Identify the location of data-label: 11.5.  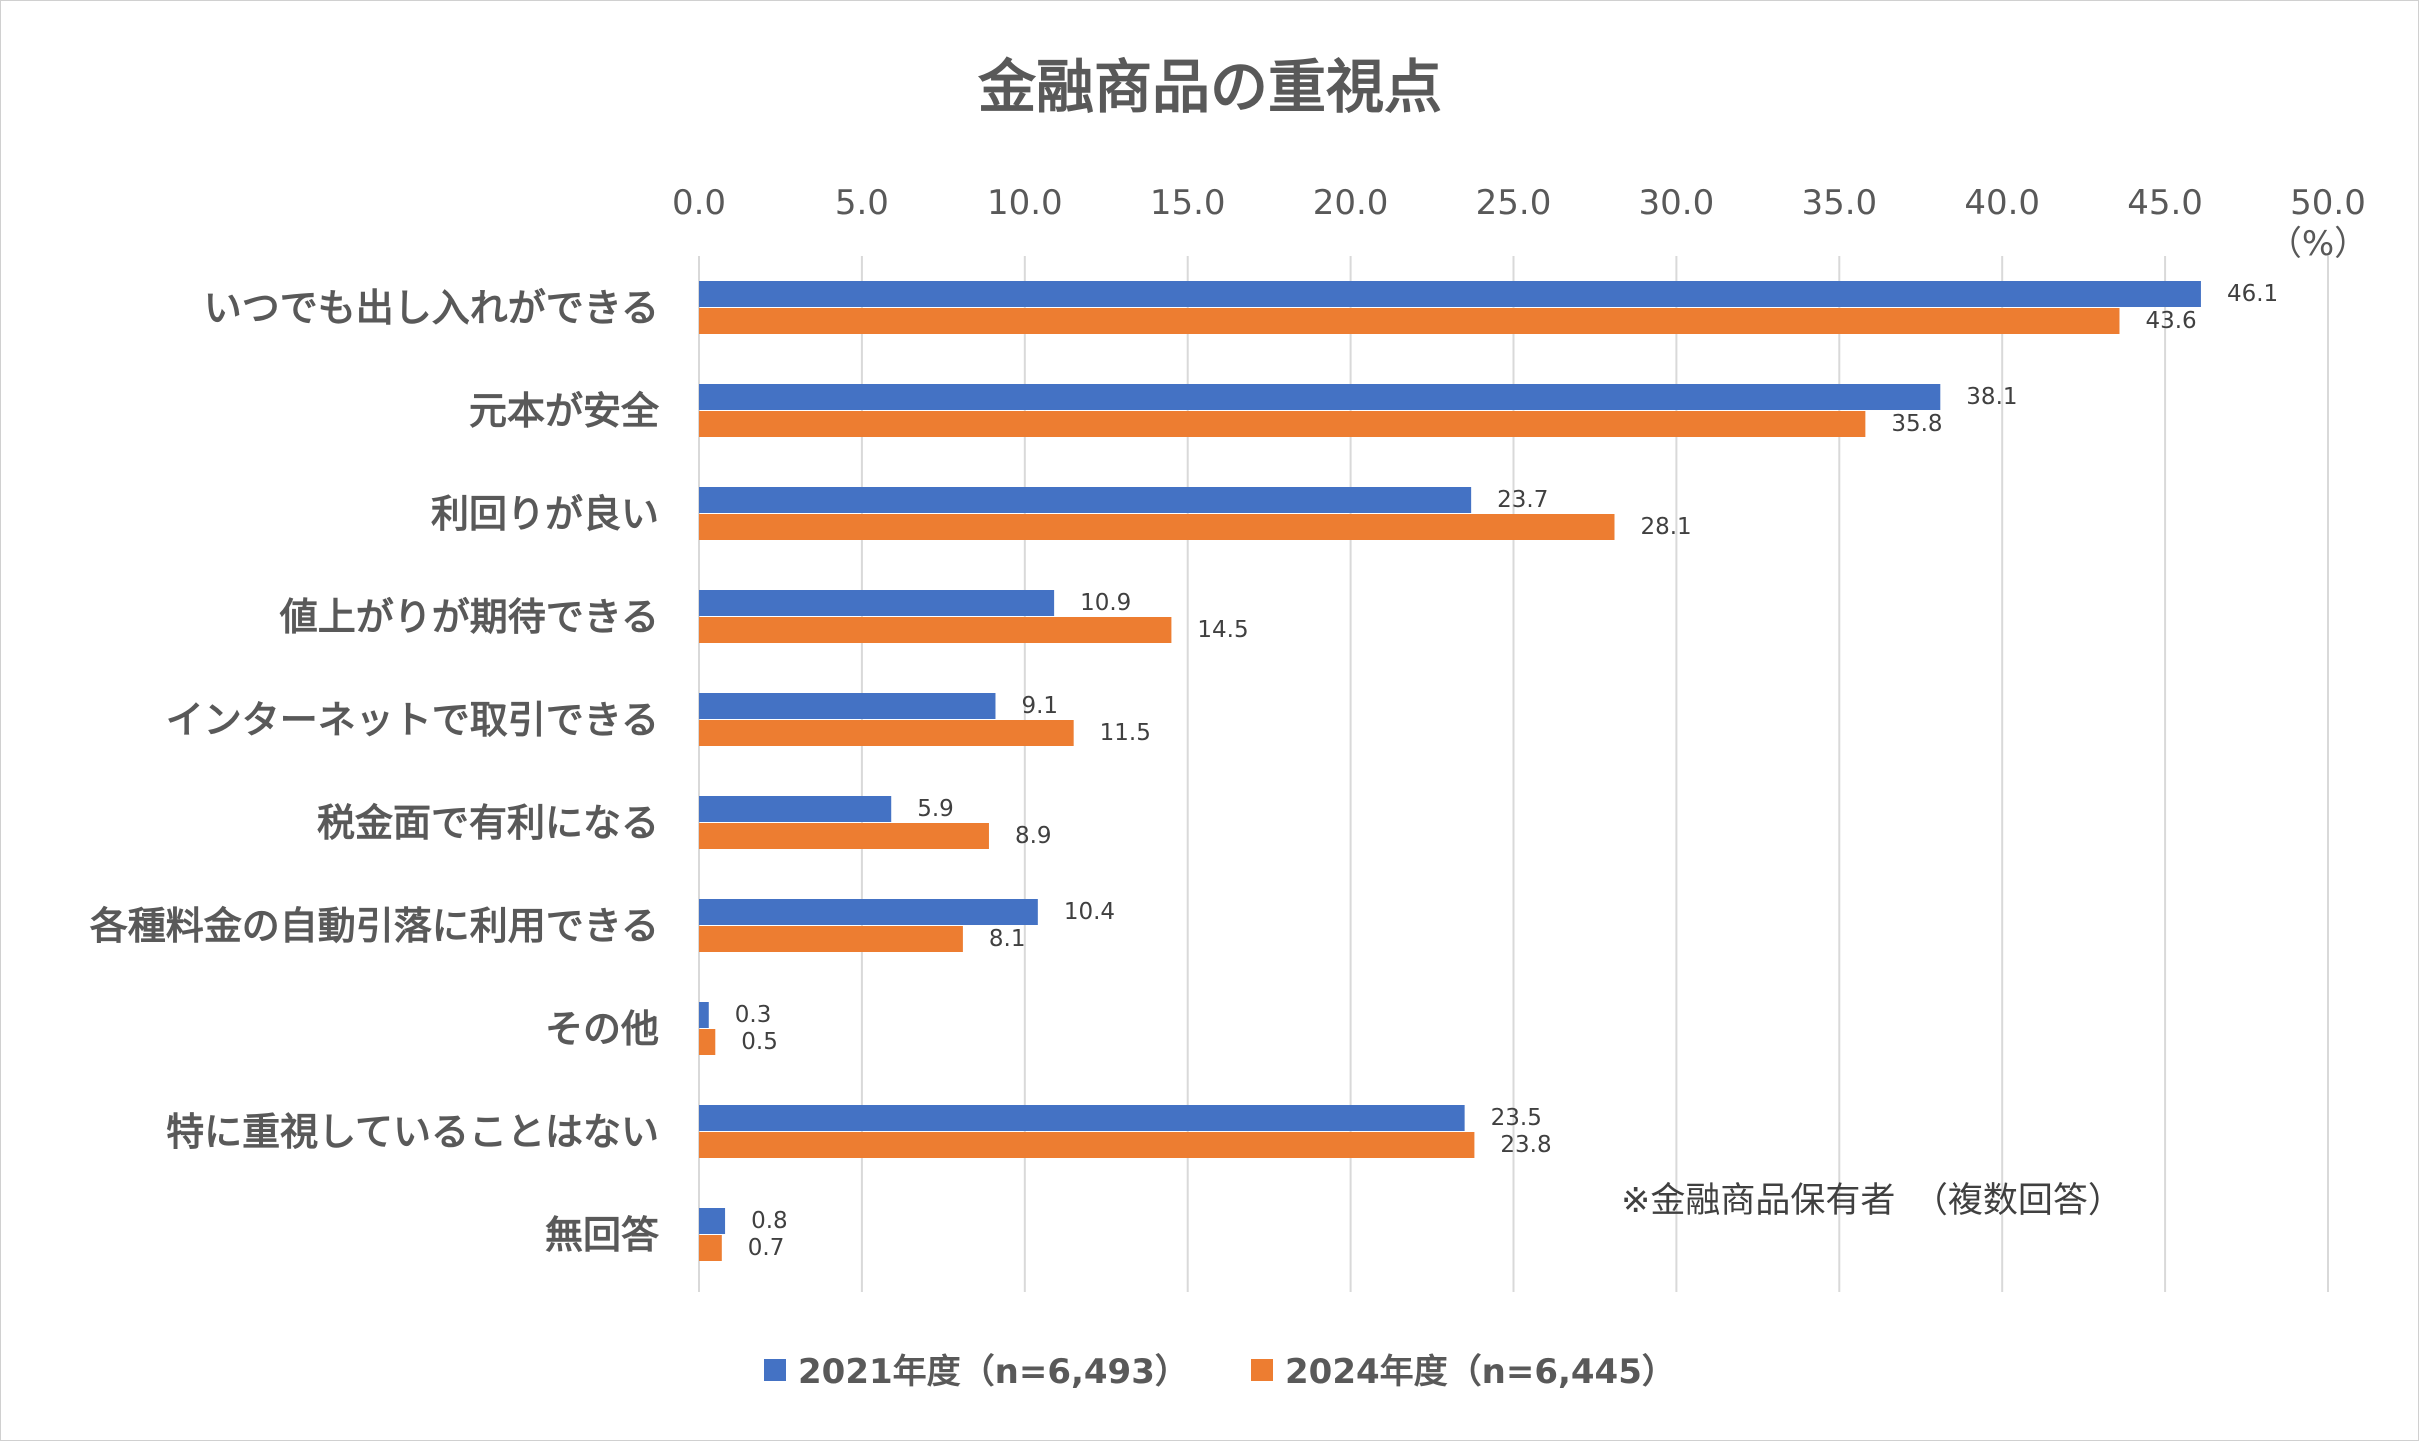
(1125, 733).